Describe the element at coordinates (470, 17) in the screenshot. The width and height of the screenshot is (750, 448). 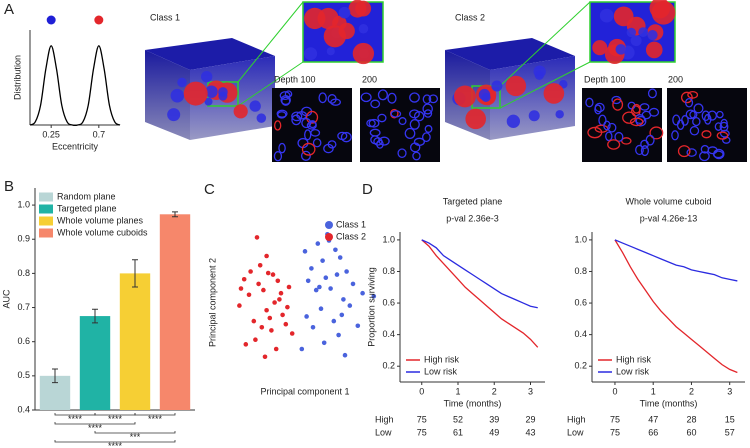
I see `class-title: Class 2` at that location.